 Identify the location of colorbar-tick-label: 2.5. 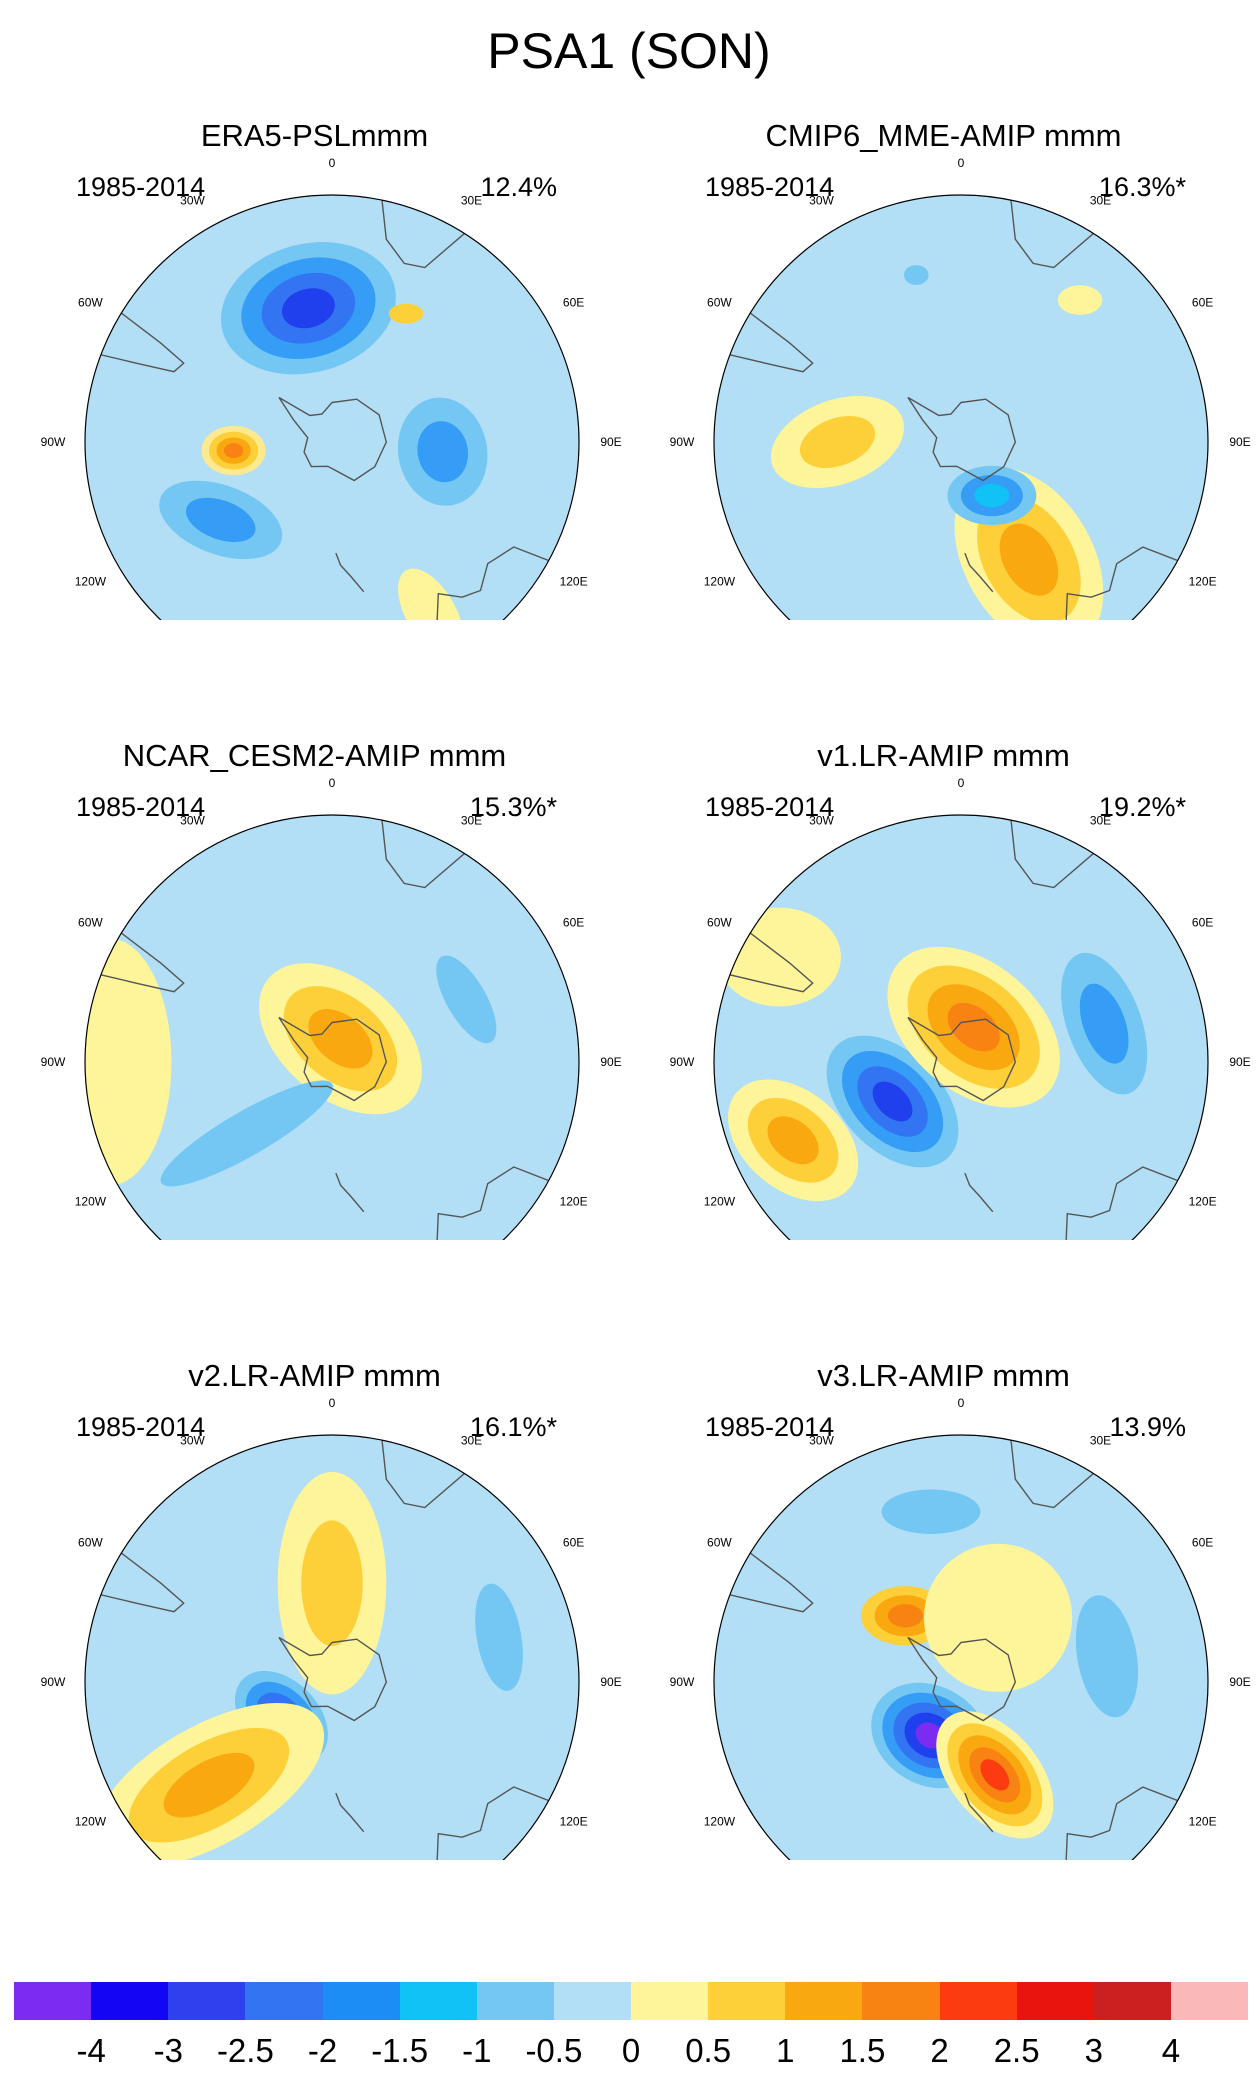
(1016, 2050).